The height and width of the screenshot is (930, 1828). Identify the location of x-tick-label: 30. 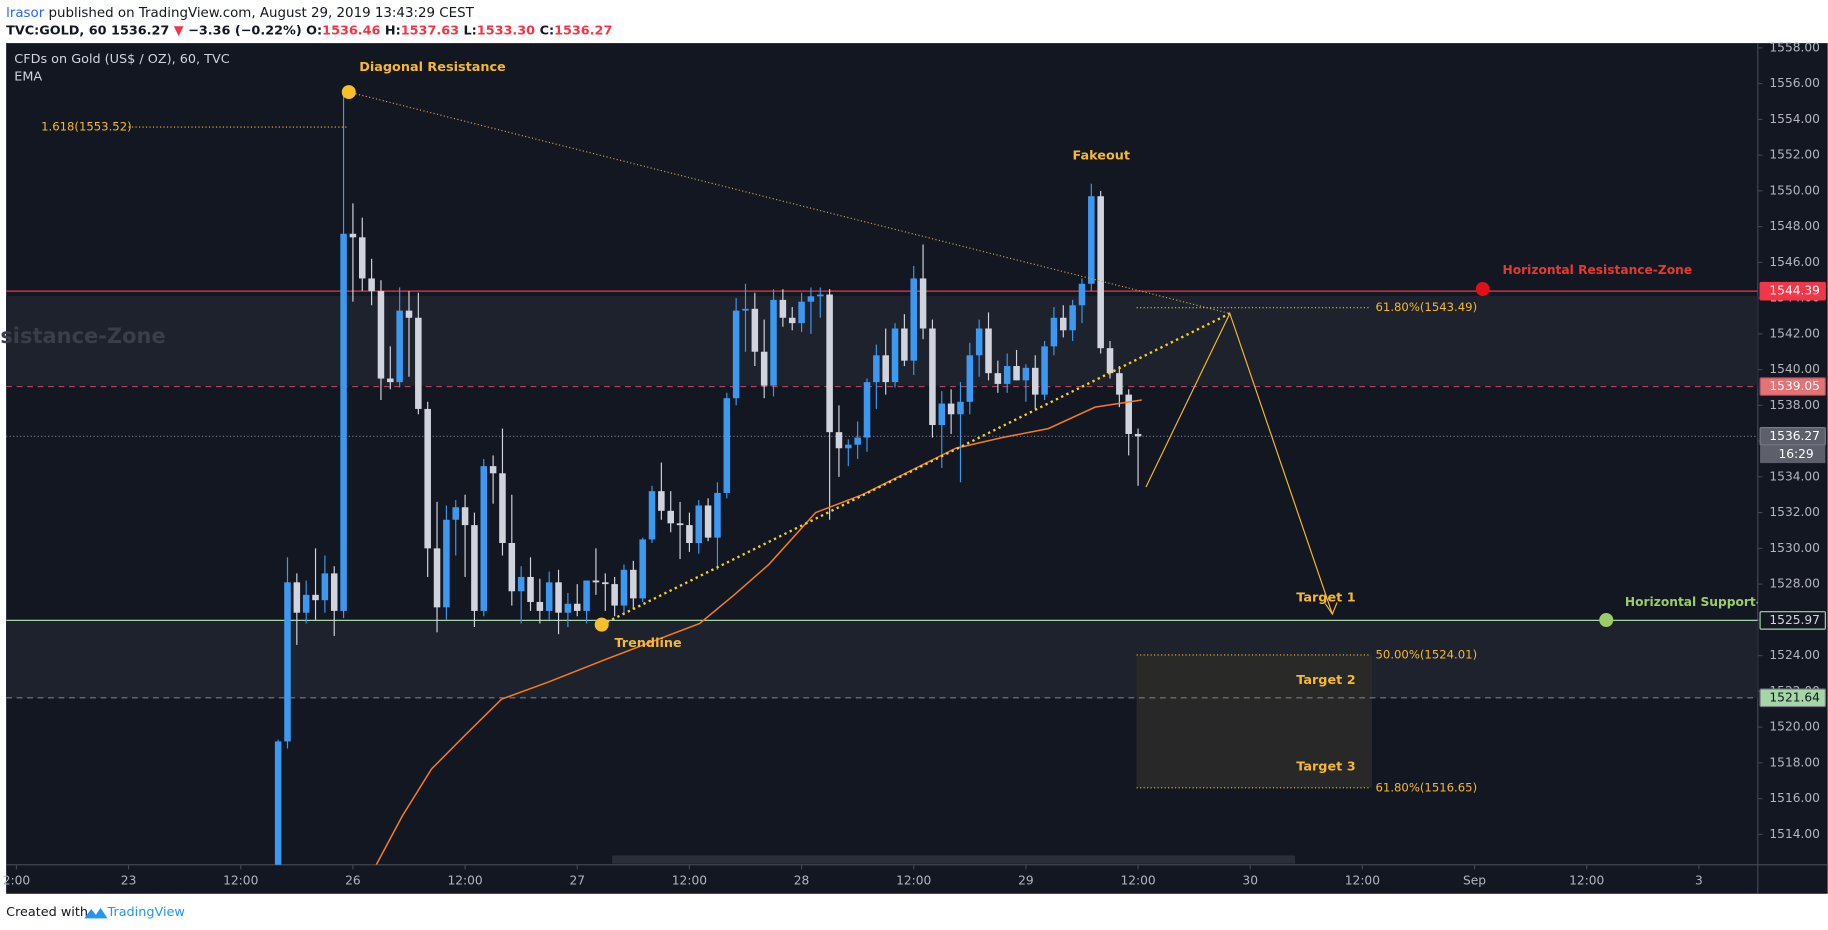
(1250, 881).